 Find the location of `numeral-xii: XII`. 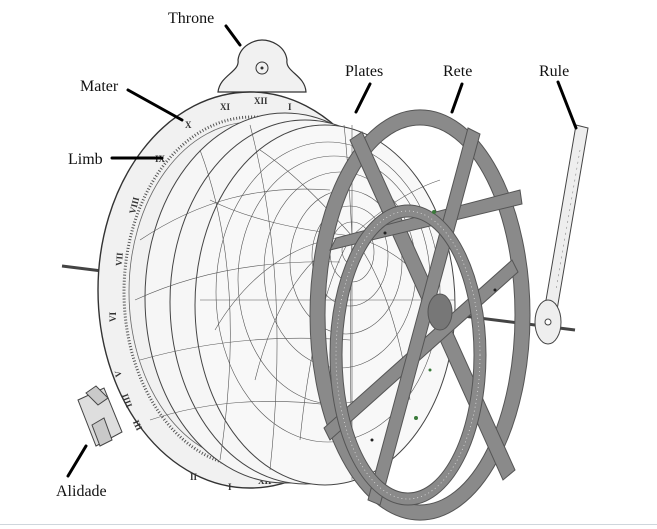

numeral-xii: XII is located at coordinates (261, 101).